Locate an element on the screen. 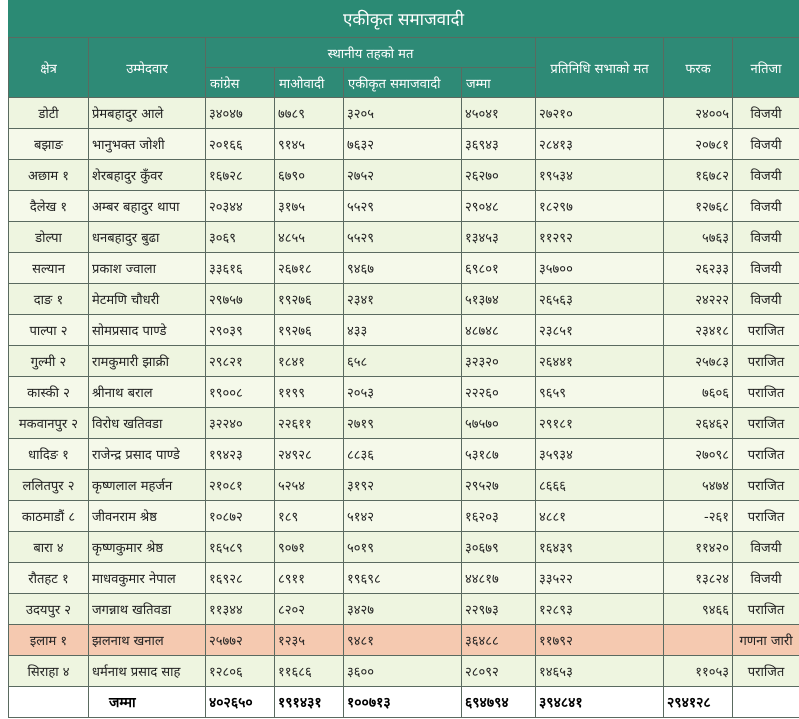 Image resolution: width=799 pixels, height=719 pixels. totals-result-blank is located at coordinates (765, 702).